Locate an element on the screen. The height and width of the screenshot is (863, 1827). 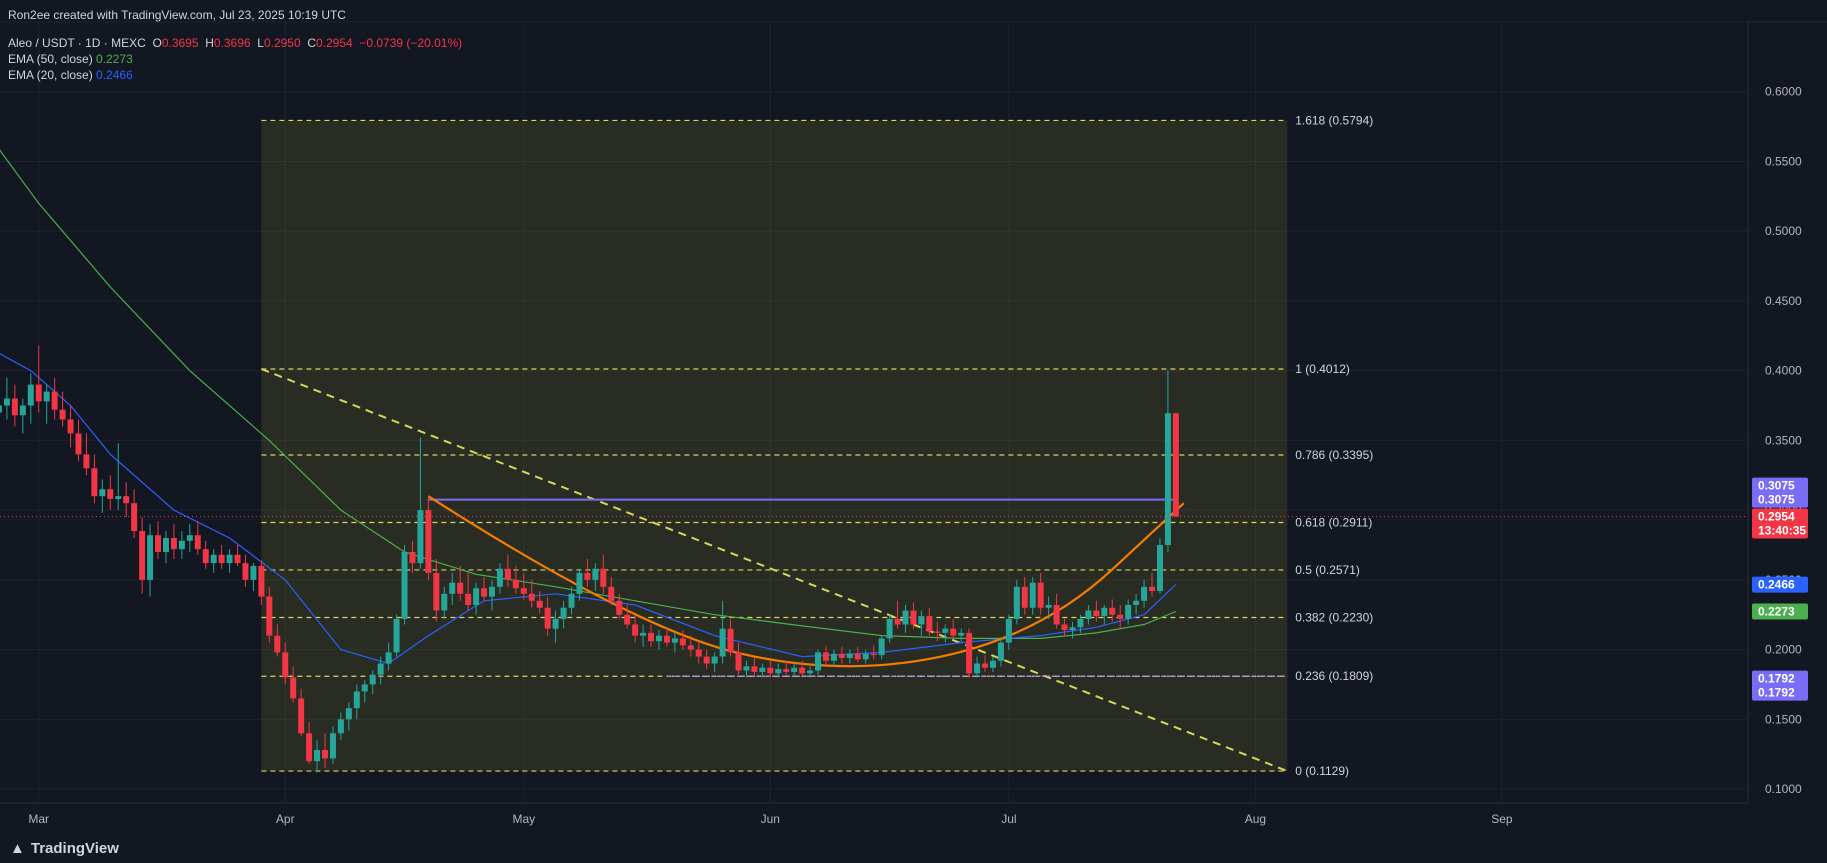
price-tick-label: 0.1000 is located at coordinates (1783, 789).